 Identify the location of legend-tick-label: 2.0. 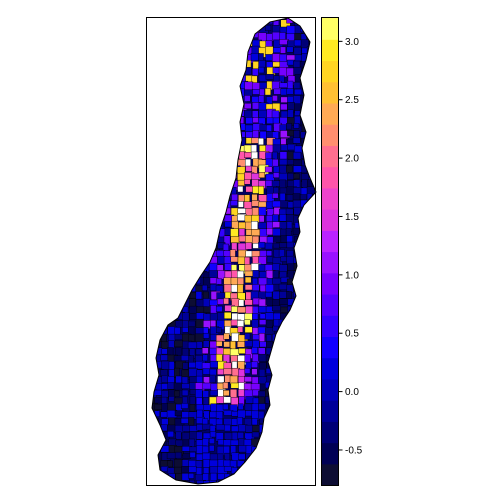
(352, 159).